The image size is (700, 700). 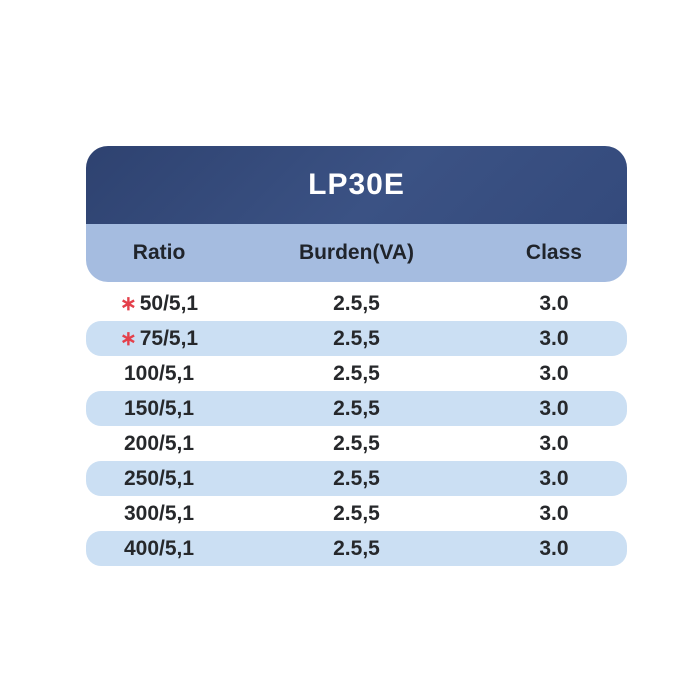 I want to click on table-row: 250/5,1 2.5,5 3.0, so click(x=356, y=478).